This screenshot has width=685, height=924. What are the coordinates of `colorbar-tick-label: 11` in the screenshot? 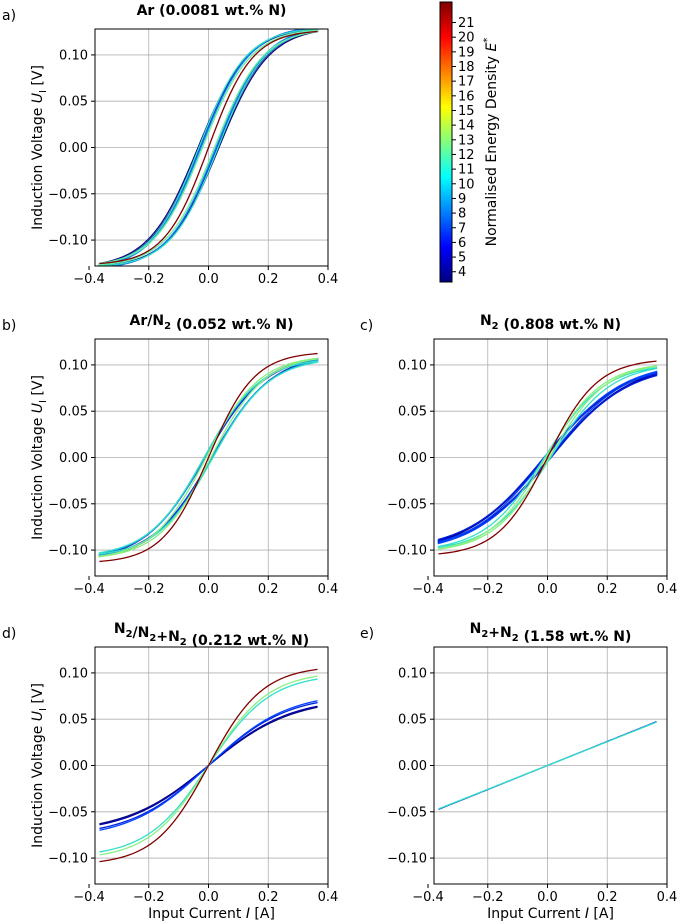 It's located at (466, 170).